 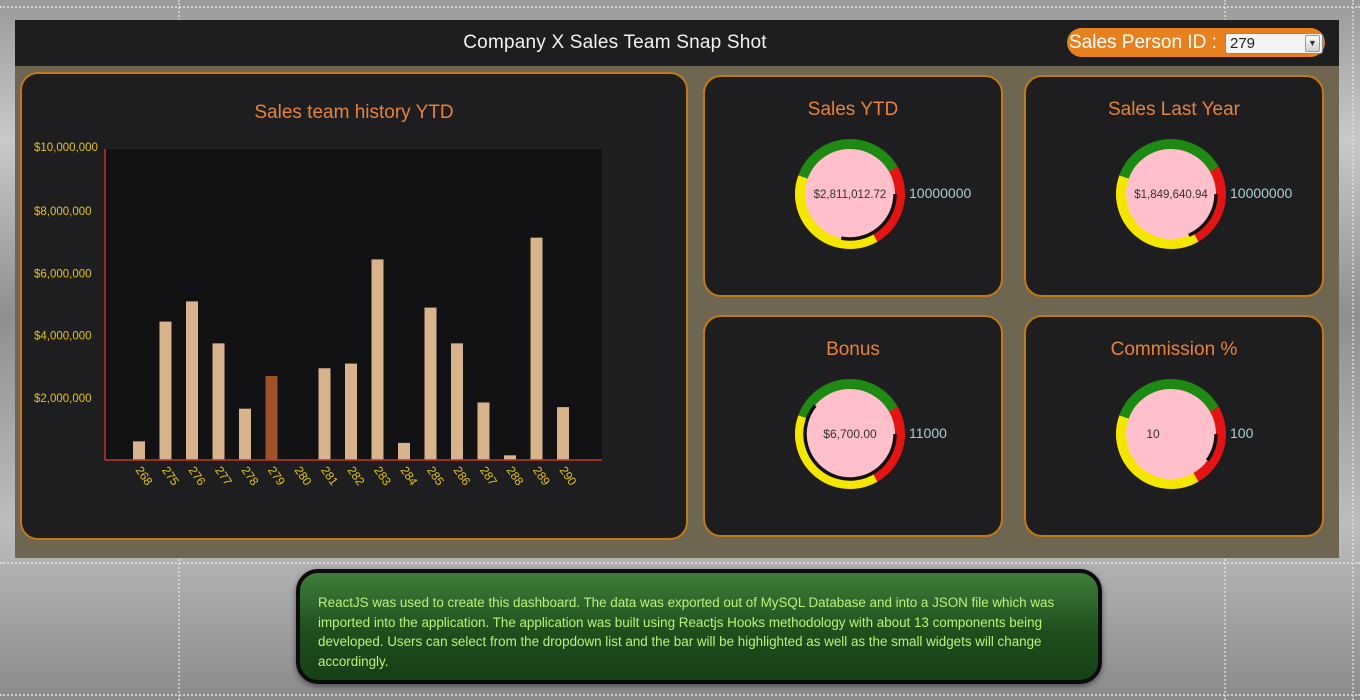 I want to click on gauge-max-label: 100, so click(x=1242, y=433).